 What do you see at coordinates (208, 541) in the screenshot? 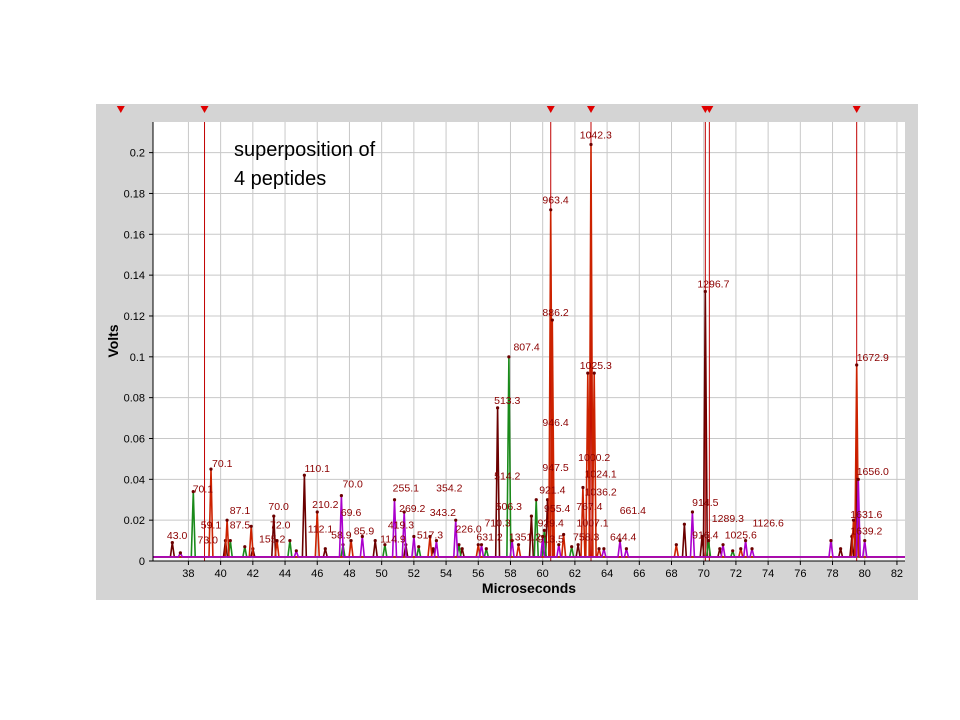
I see `peak-label: 73.0` at bounding box center [208, 541].